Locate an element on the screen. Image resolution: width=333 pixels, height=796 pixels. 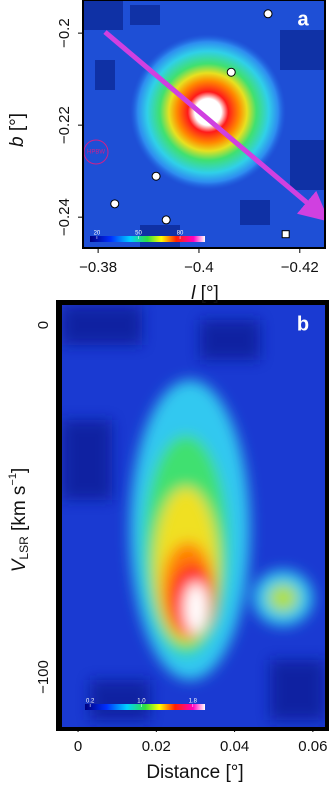
y-axis-label: b [°] is located at coordinates (17, 130).